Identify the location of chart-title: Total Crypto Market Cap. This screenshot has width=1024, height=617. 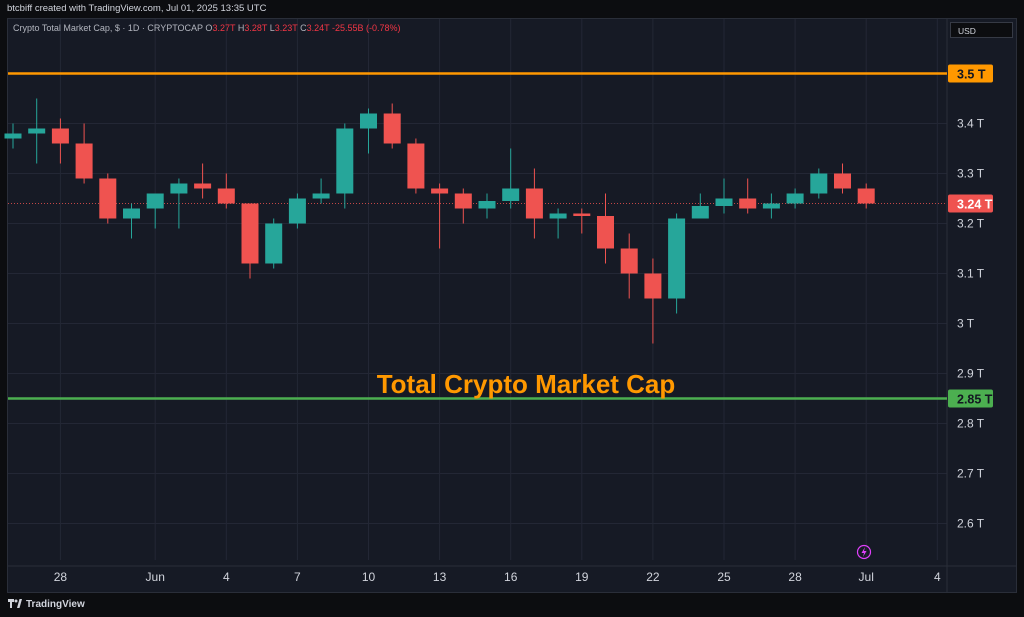
(526, 384).